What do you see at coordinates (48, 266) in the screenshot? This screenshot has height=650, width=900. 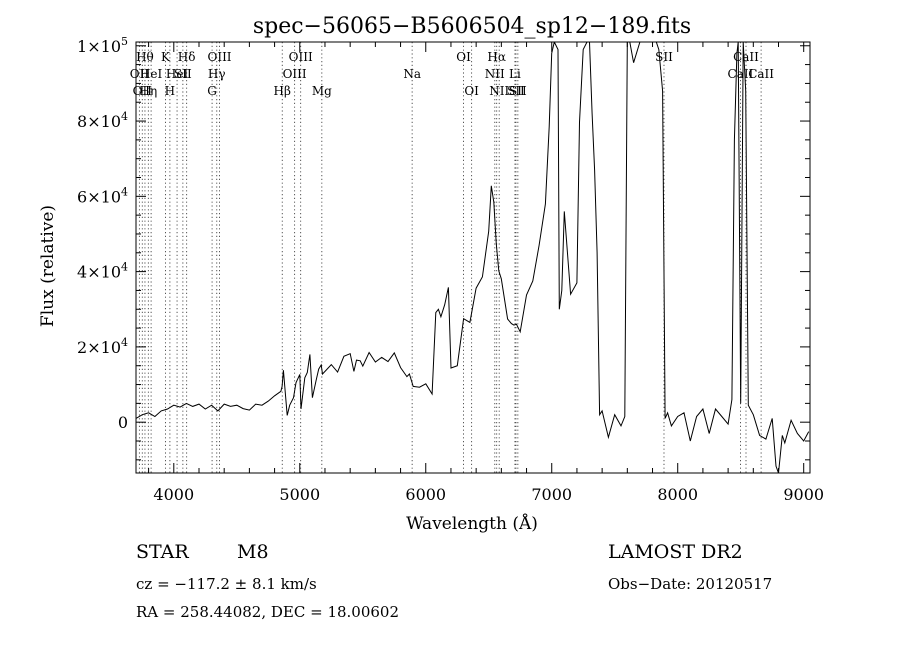 I see `y-axis-label: Flux (relative)` at bounding box center [48, 266].